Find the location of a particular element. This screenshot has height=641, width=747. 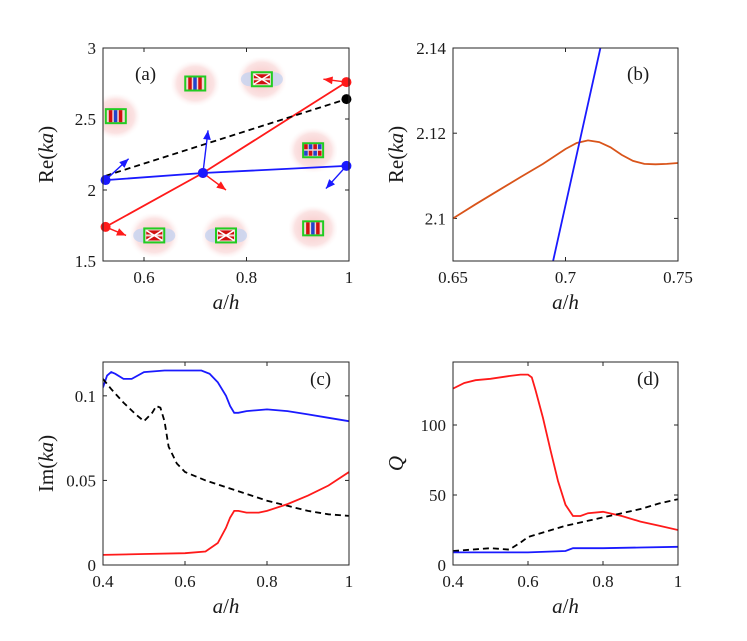

y-tick-label: 2.1 is located at coordinates (435, 218).